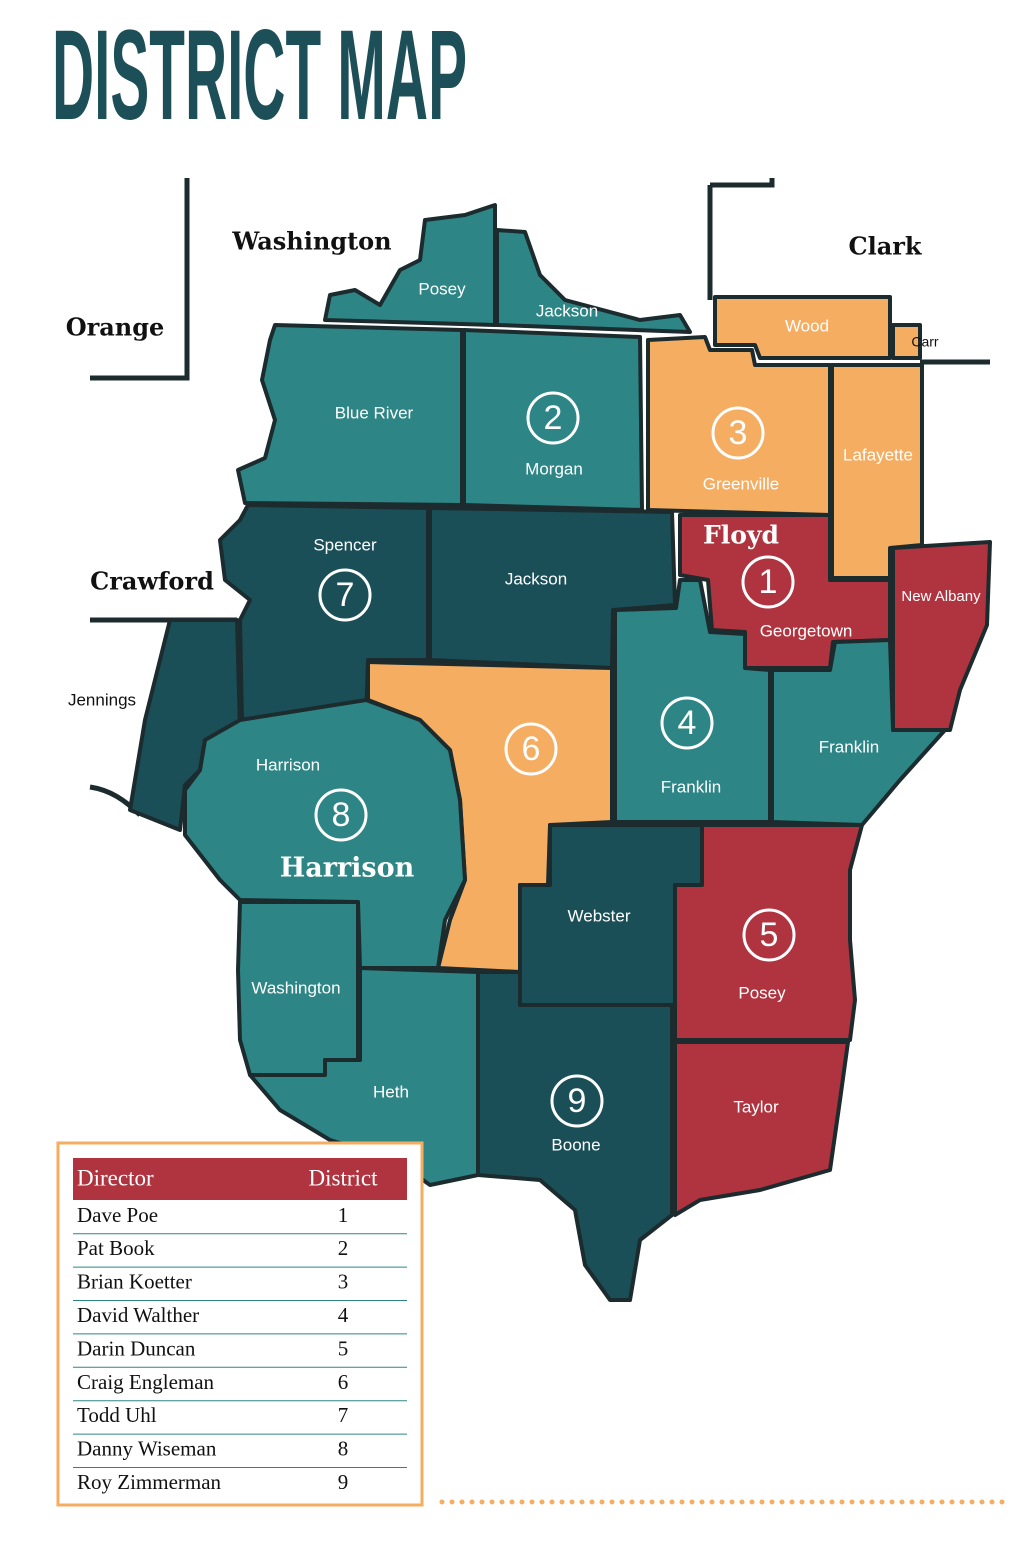  Describe the element at coordinates (146, 1382) in the screenshot. I see `director-name: Craig Engleman` at that location.